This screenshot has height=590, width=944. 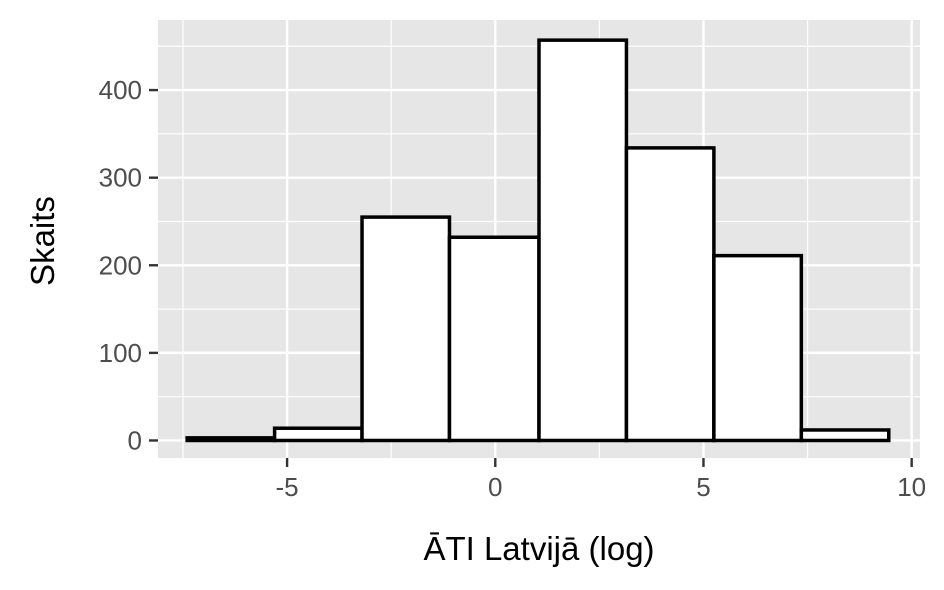 I want to click on y-tick-label: 100, so click(x=120, y=353).